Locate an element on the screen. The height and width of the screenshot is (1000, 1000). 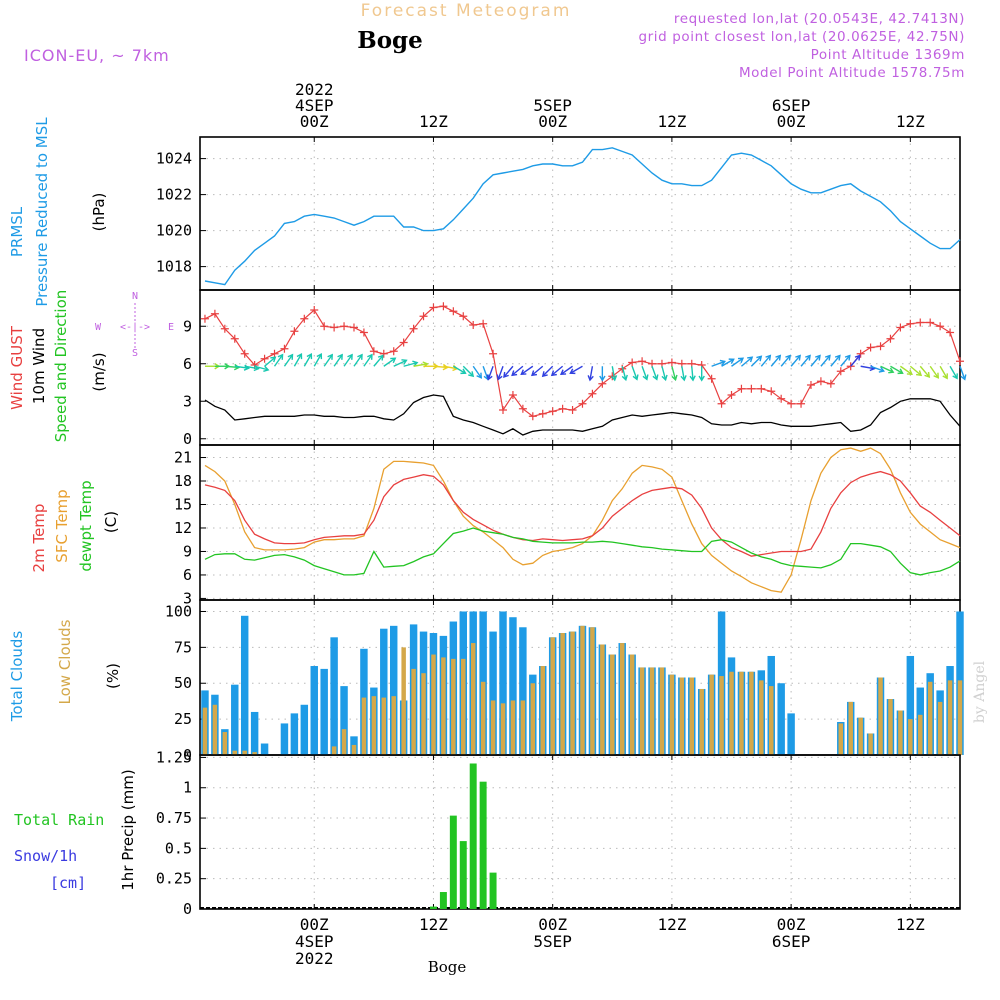
y-tick-label: 0.75 is located at coordinates (174, 818).